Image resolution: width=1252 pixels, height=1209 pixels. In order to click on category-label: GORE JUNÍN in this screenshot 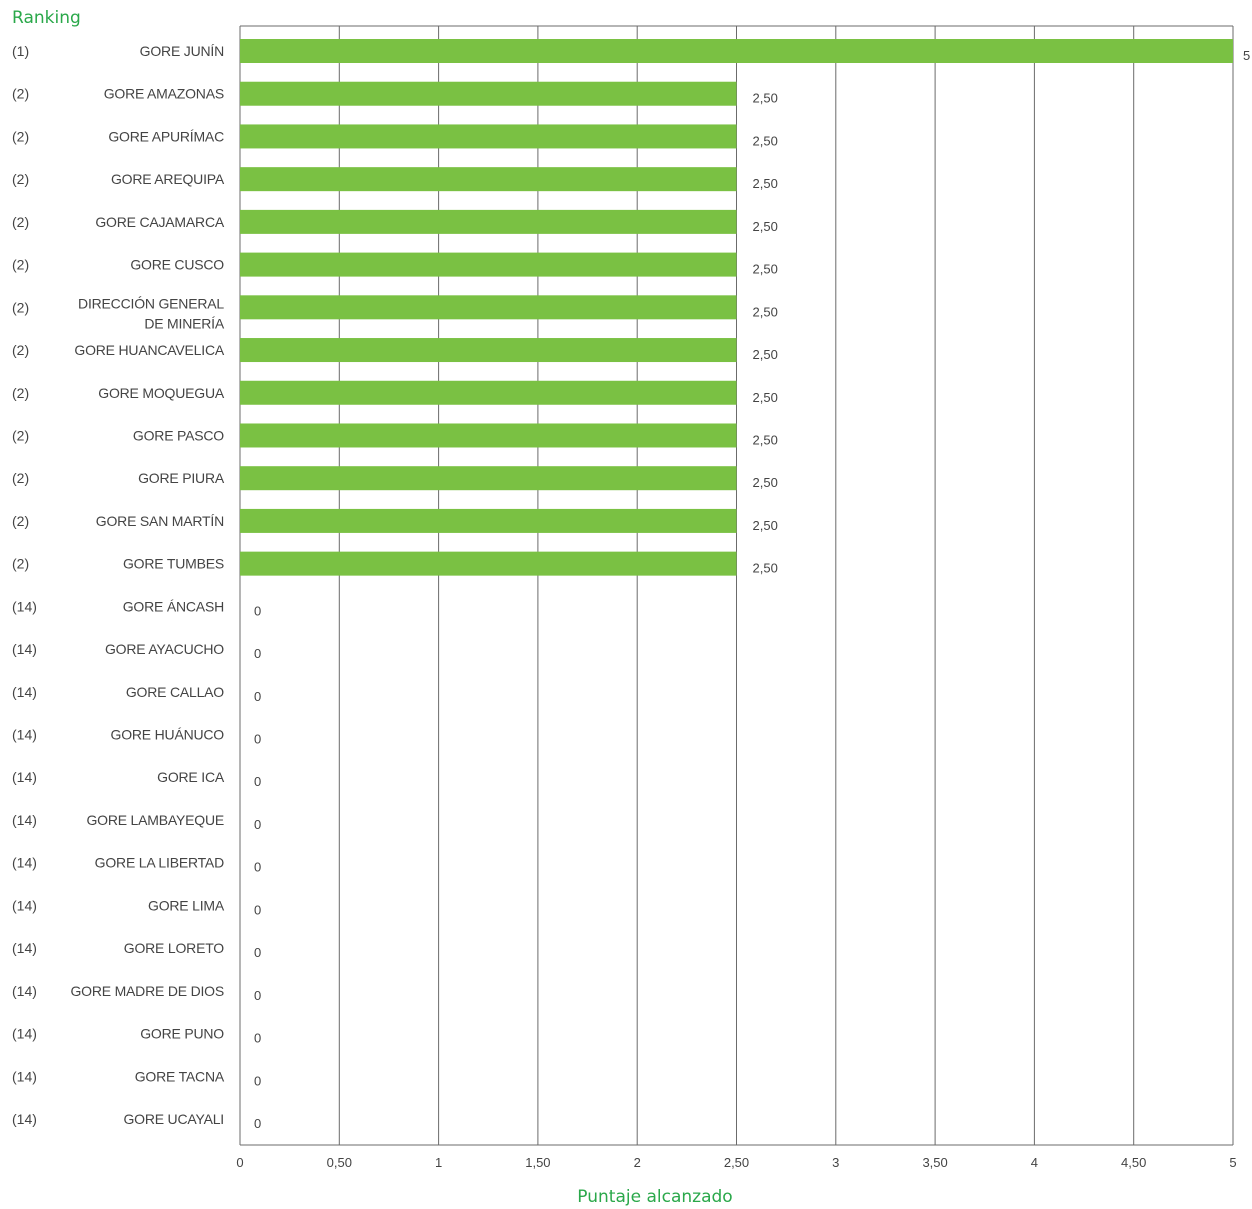, I will do `click(182, 51)`.